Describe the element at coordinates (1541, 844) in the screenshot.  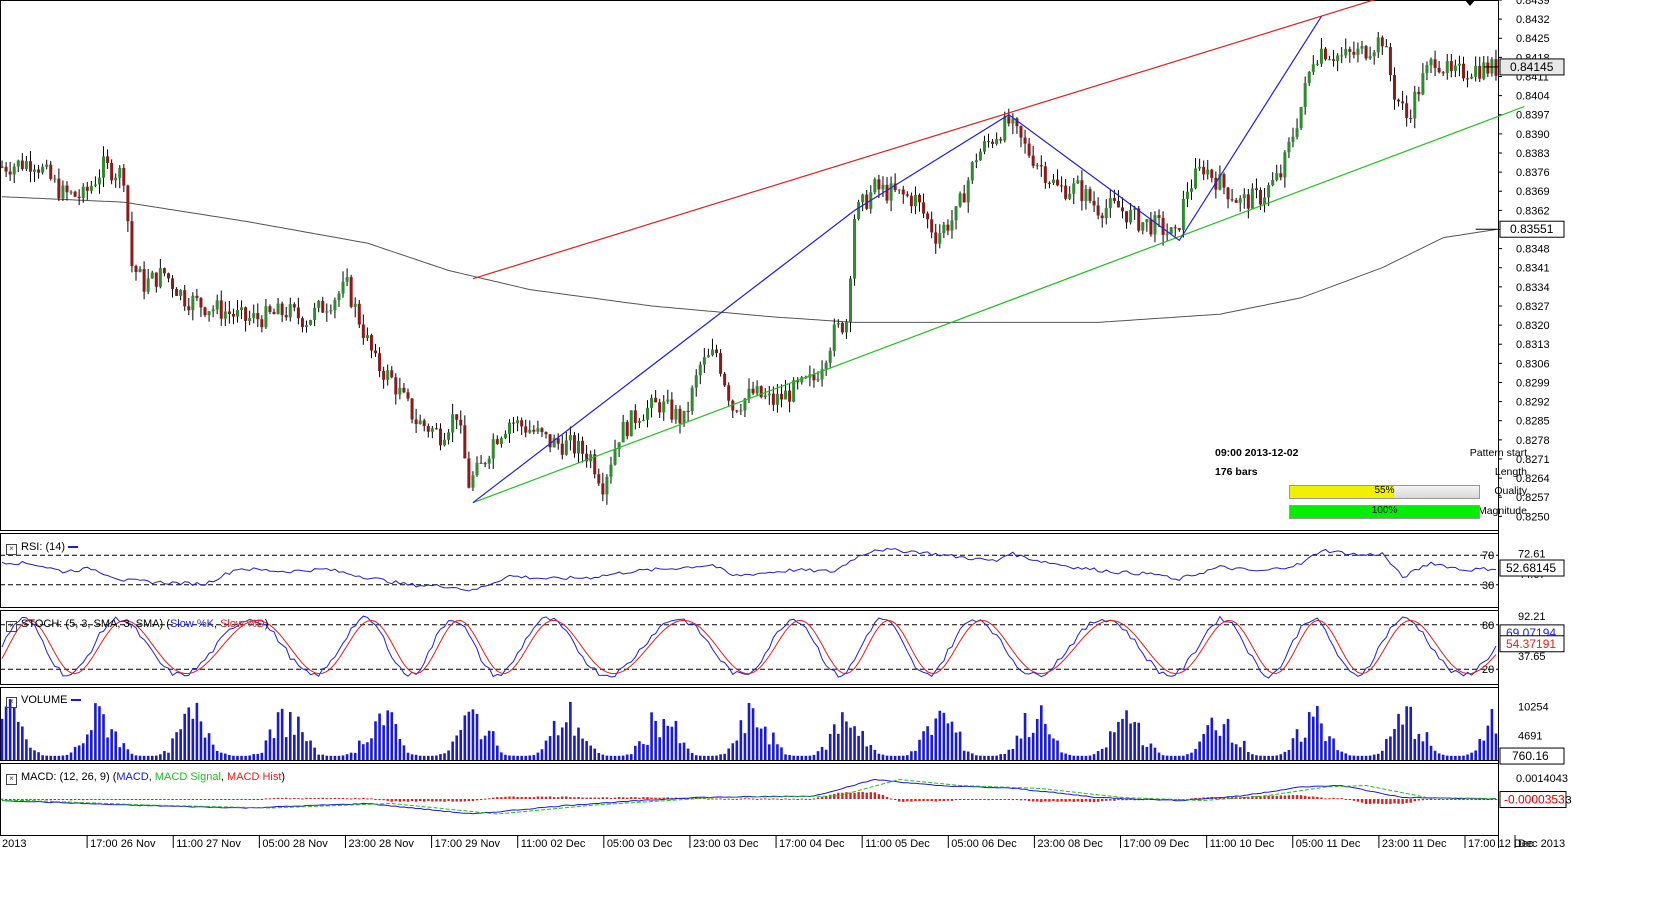
I see `x-axis-label: Dec 2013` at that location.